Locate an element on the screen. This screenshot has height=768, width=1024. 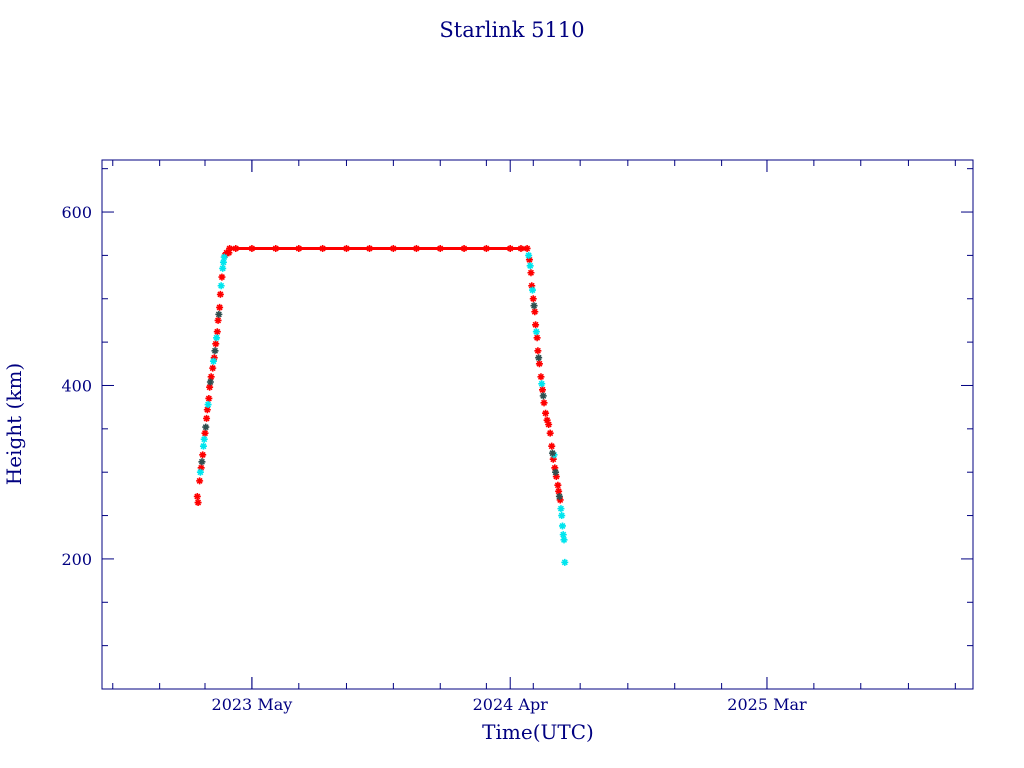
x-tick-label: 2025 Mar is located at coordinates (767, 704).